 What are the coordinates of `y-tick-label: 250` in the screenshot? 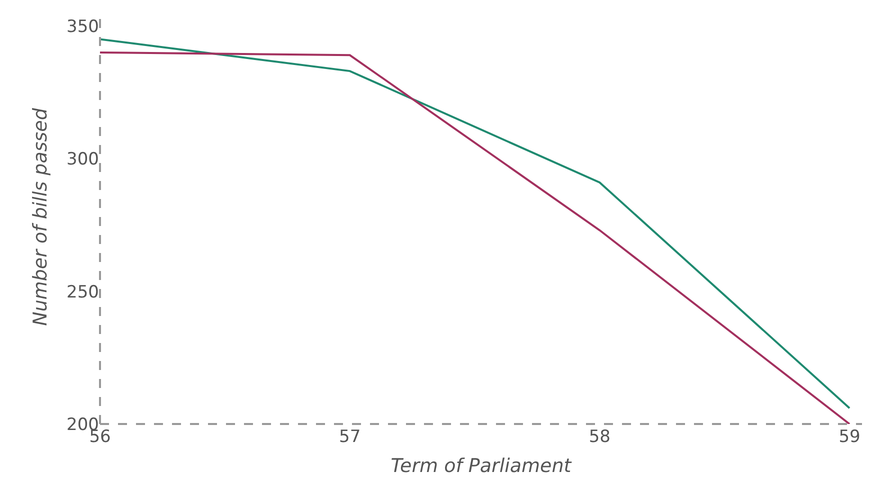 It's located at (82, 292).